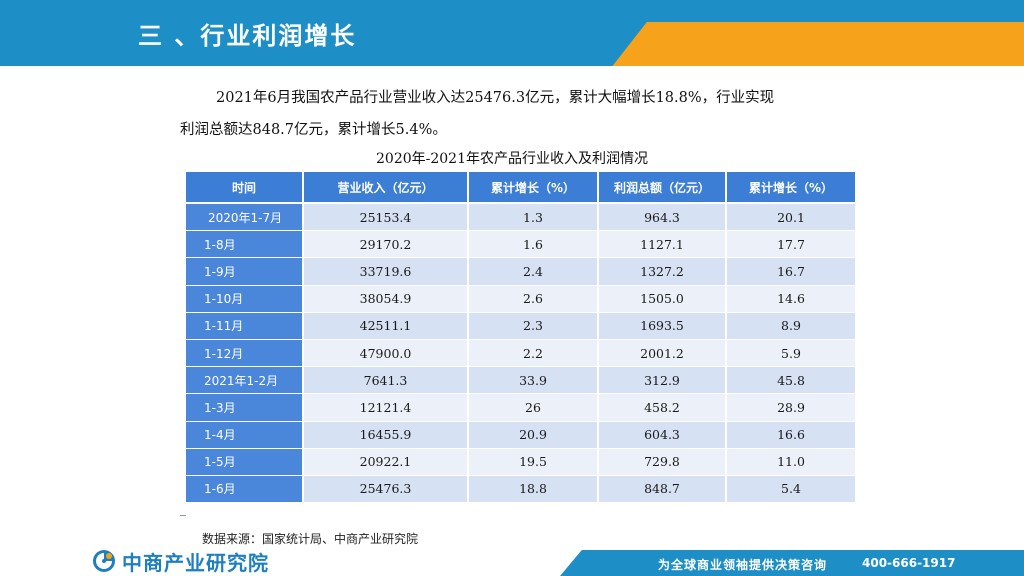  Describe the element at coordinates (245, 435) in the screenshot. I see `cell-period: 1-4月` at that location.